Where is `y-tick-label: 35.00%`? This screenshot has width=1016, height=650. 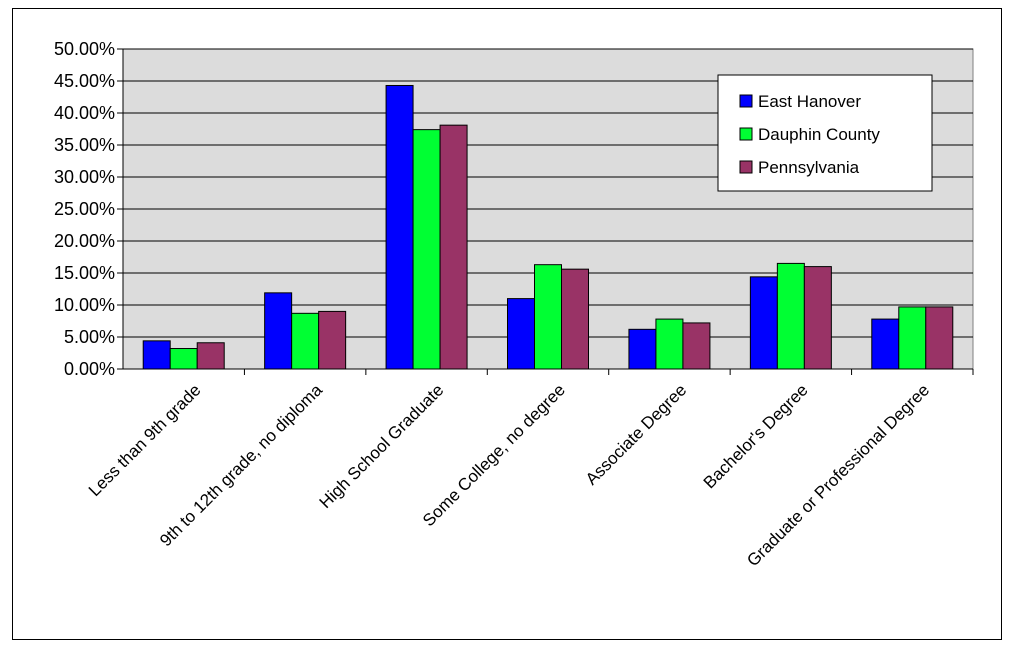 y-tick-label: 35.00% is located at coordinates (84, 145).